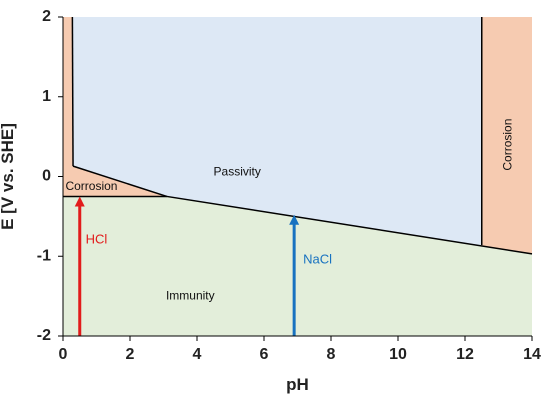 This screenshot has height=405, width=550. What do you see at coordinates (46, 96) in the screenshot?
I see `y-tick-label: 1` at bounding box center [46, 96].